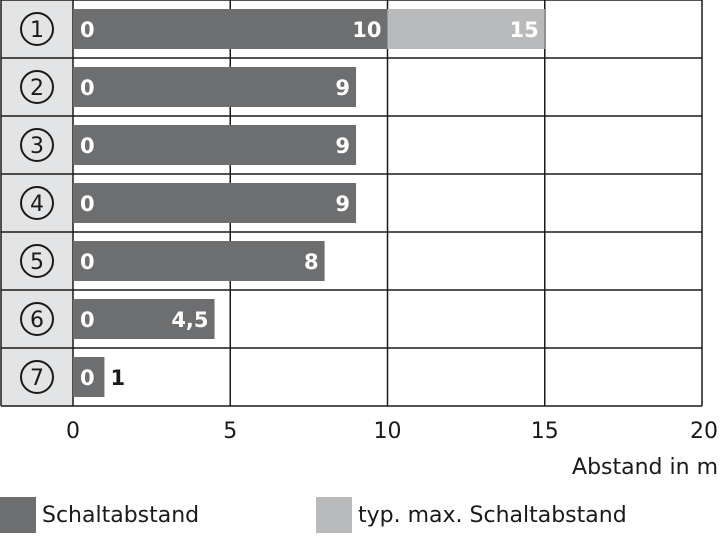  What do you see at coordinates (73, 431) in the screenshot?
I see `x-tick-label: 0` at bounding box center [73, 431].